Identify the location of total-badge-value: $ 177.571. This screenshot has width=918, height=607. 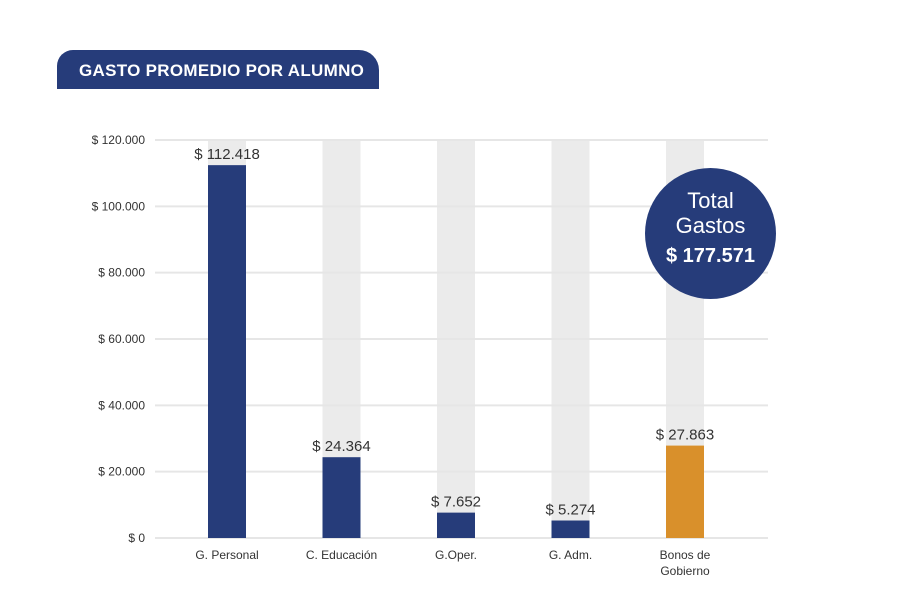
(710, 256).